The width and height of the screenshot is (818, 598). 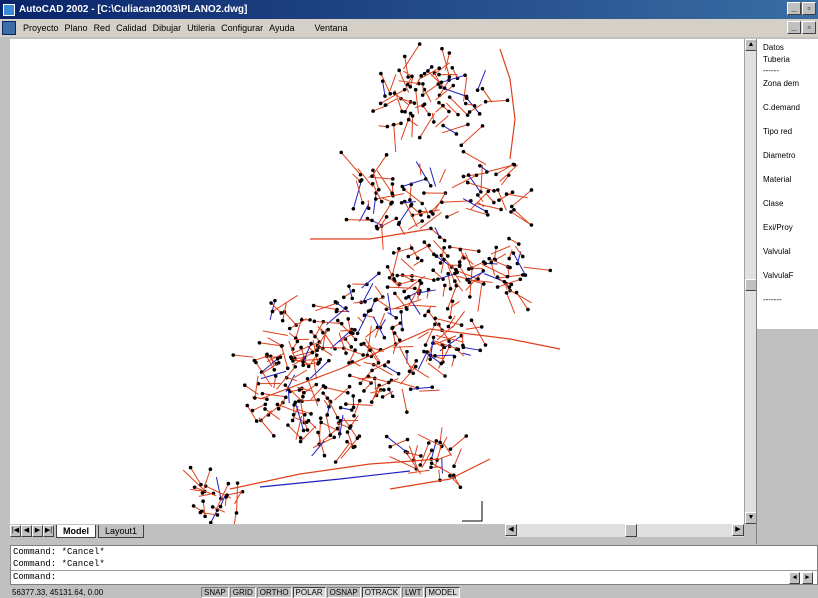 What do you see at coordinates (331, 28) in the screenshot?
I see `menu-ventana: Ventana` at bounding box center [331, 28].